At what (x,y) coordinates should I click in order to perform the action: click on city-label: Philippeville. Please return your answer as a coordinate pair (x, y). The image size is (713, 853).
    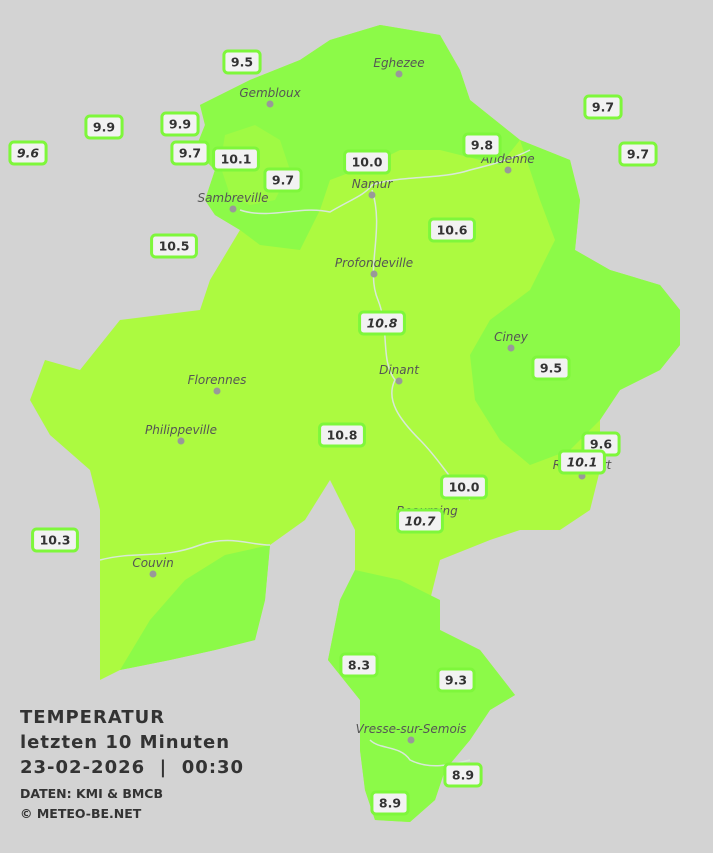
    Looking at the image, I should click on (181, 430).